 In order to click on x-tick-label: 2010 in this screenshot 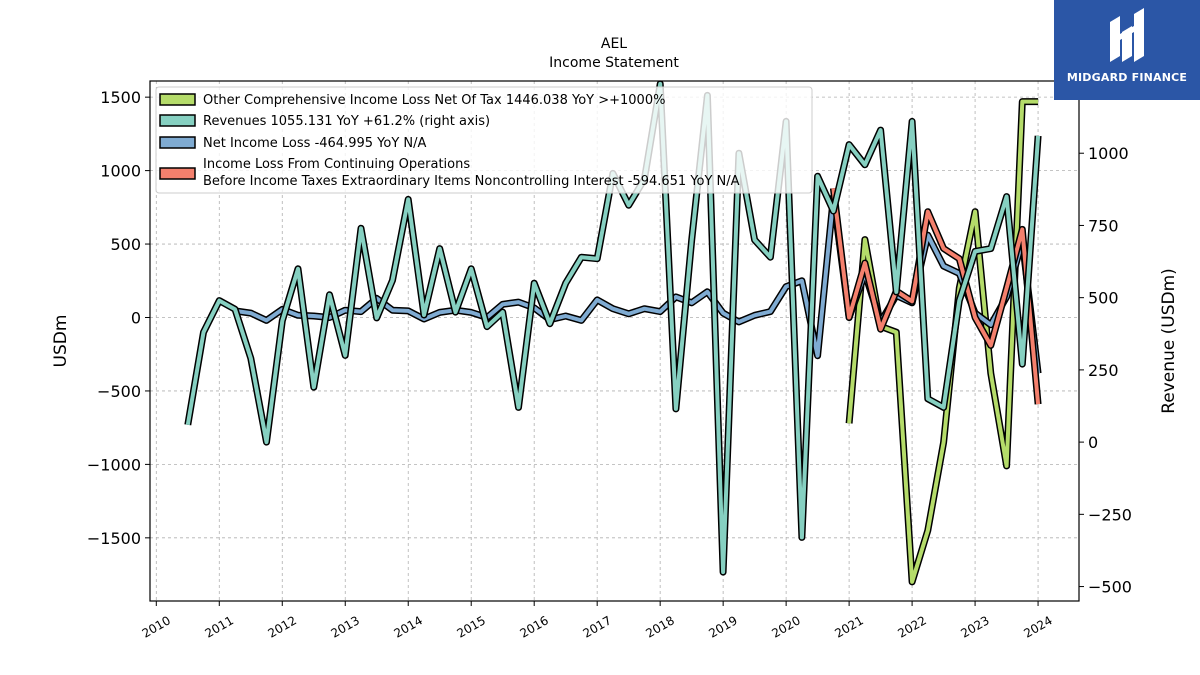, I will do `click(156, 626)`.